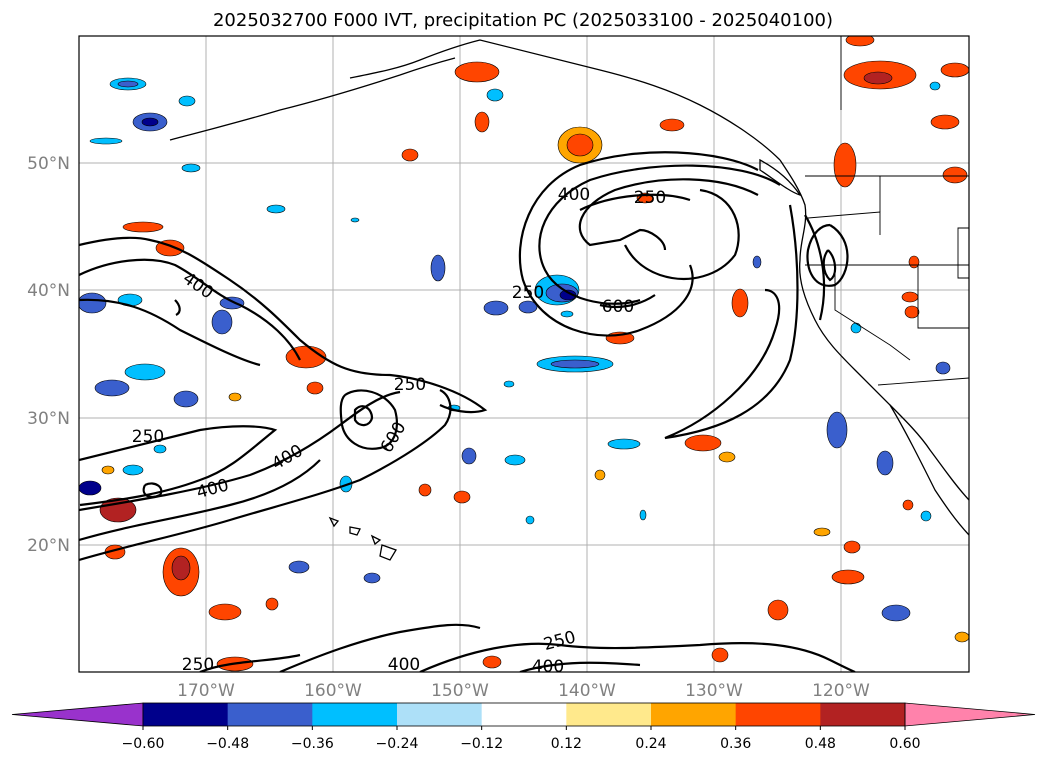 The height and width of the screenshot is (765, 1047). Describe the element at coordinates (206, 691) in the screenshot. I see `lon-label-170w: 170°W` at that location.